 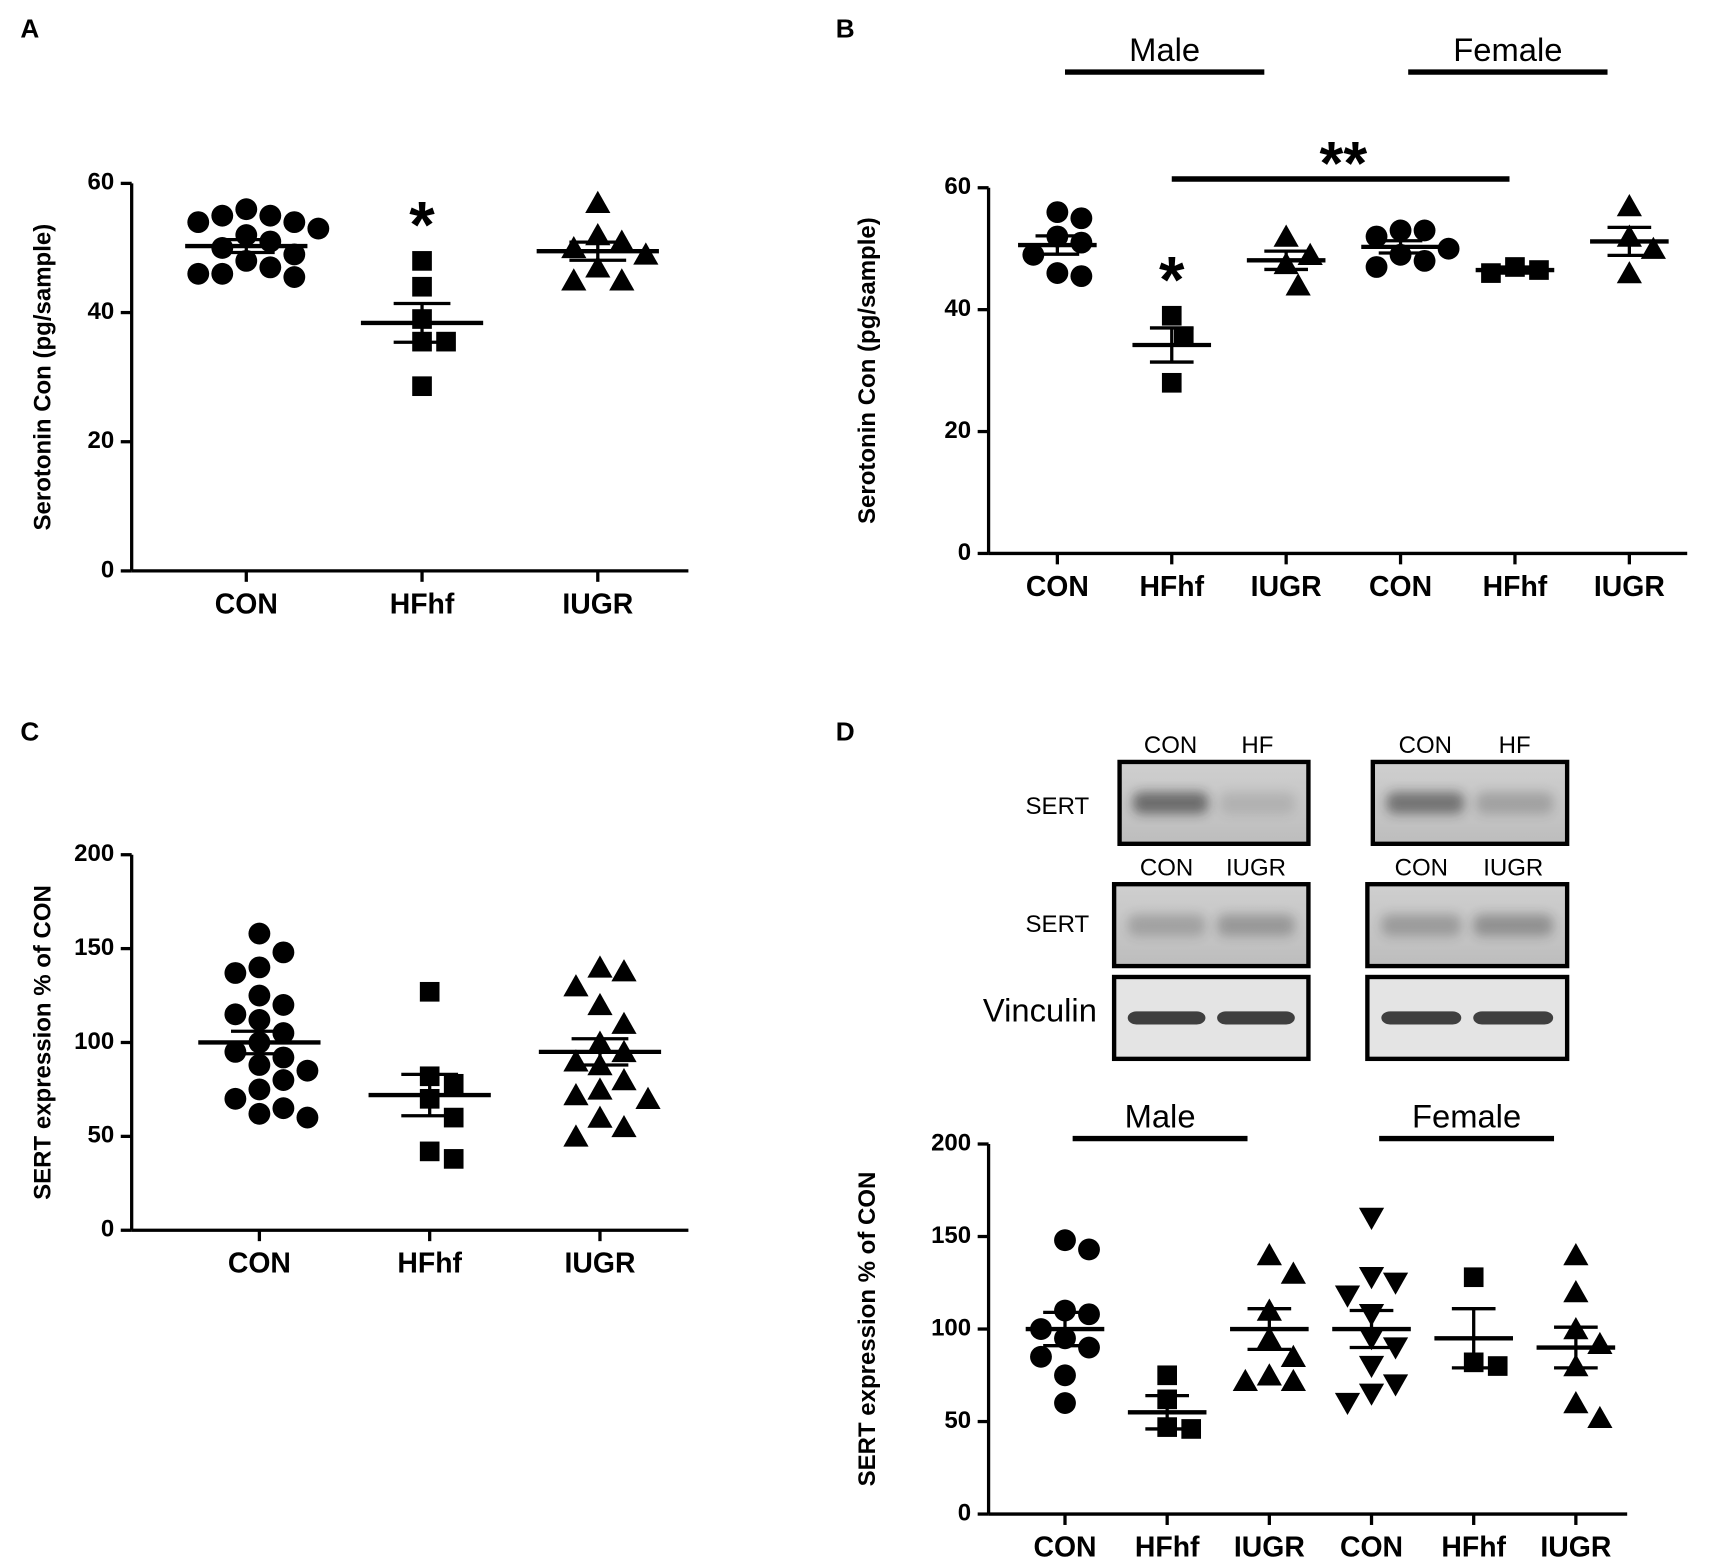 I want to click on lane-label: IUGR, so click(x=1513, y=867).